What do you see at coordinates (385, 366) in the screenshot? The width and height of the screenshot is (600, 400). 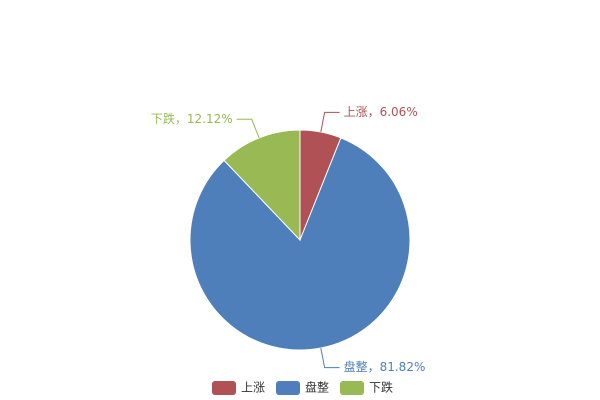 I see `slice-label: 盘整，81.82%` at bounding box center [385, 366].